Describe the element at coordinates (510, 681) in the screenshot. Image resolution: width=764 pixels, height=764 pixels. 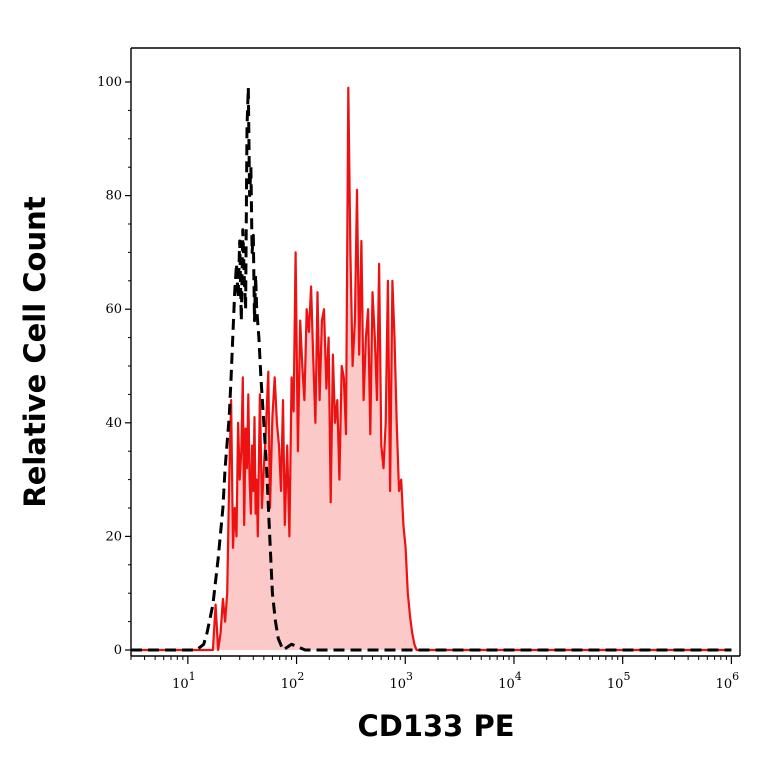
I see `x-tick-label: 10⁴` at that location.